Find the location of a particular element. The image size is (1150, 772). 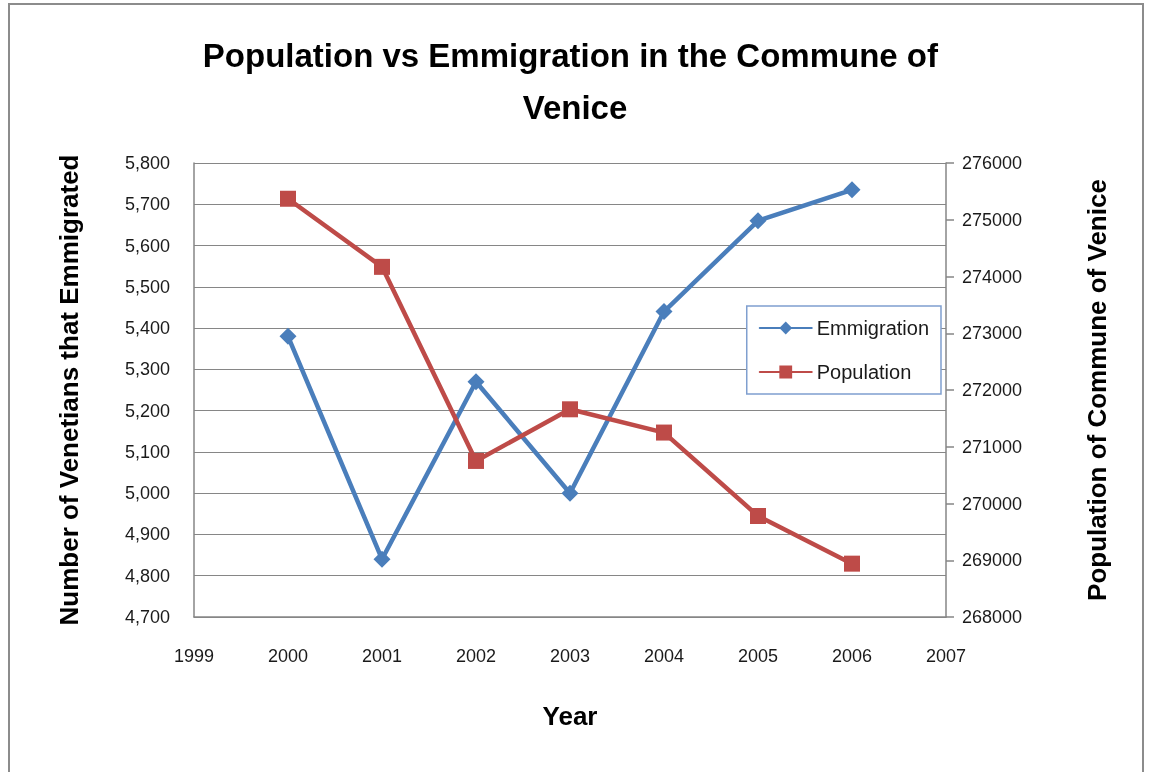

y2-tick-label: 272000 is located at coordinates (992, 390).